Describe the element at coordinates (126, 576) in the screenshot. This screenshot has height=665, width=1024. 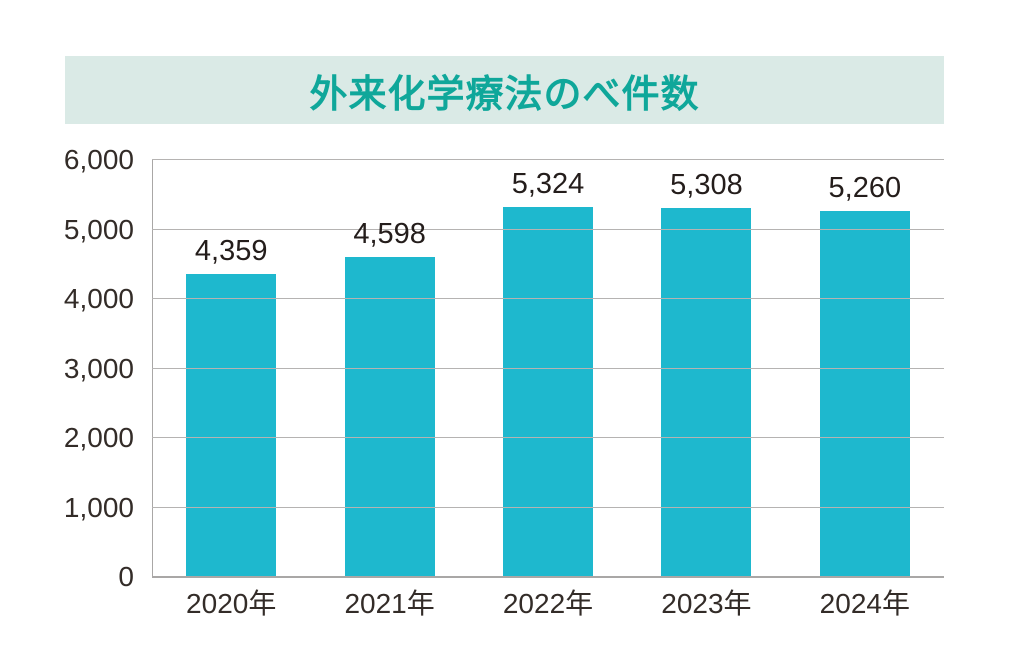
I see `y-tick-label: 0` at that location.